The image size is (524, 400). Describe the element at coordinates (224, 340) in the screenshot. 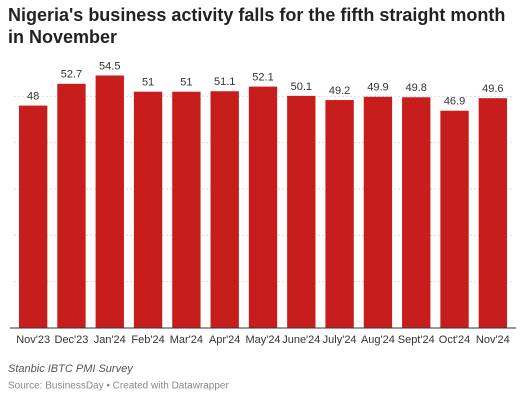

I see `x-tick-label: Apr'24` at that location.